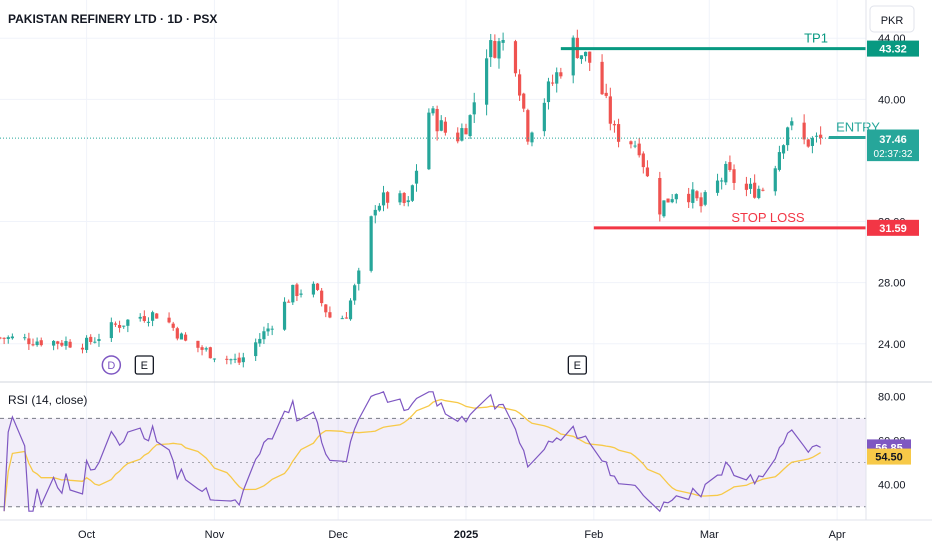 This screenshot has width=932, height=555. Describe the element at coordinates (111, 365) in the screenshot. I see `dividend-marker-circle` at that location.